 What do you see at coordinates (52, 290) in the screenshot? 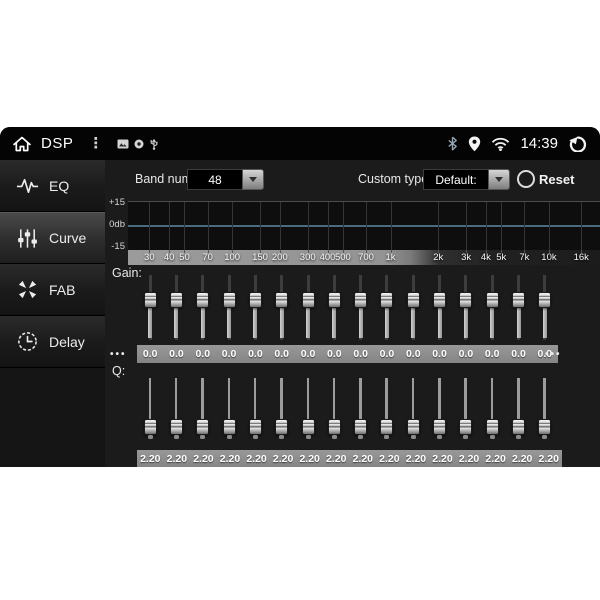
I see `sidebar-item-fab: FAB` at bounding box center [52, 290].